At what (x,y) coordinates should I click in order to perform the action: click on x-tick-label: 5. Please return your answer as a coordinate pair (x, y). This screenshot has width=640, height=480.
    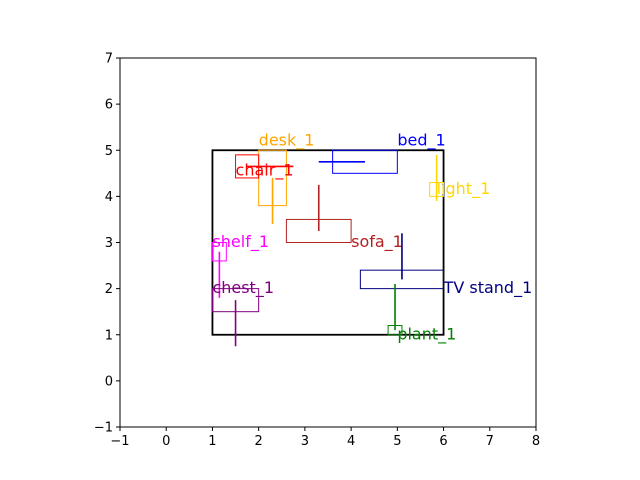
    Looking at the image, I should click on (397, 441).